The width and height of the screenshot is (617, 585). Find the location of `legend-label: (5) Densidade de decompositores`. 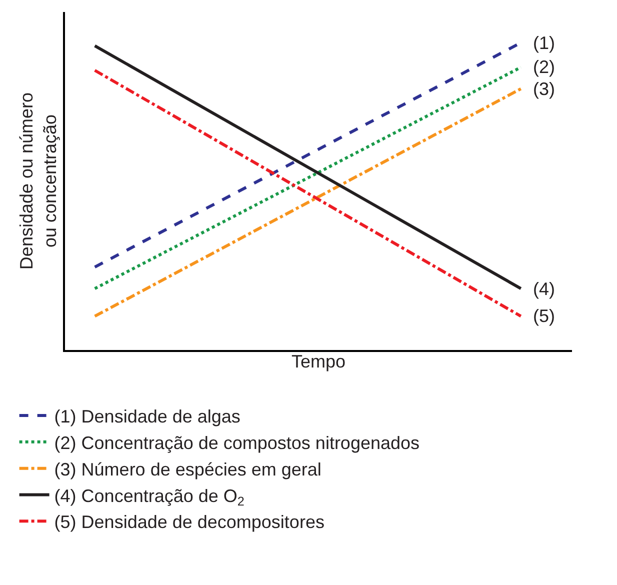

legend-label: (5) Densidade de decompositores is located at coordinates (189, 522).